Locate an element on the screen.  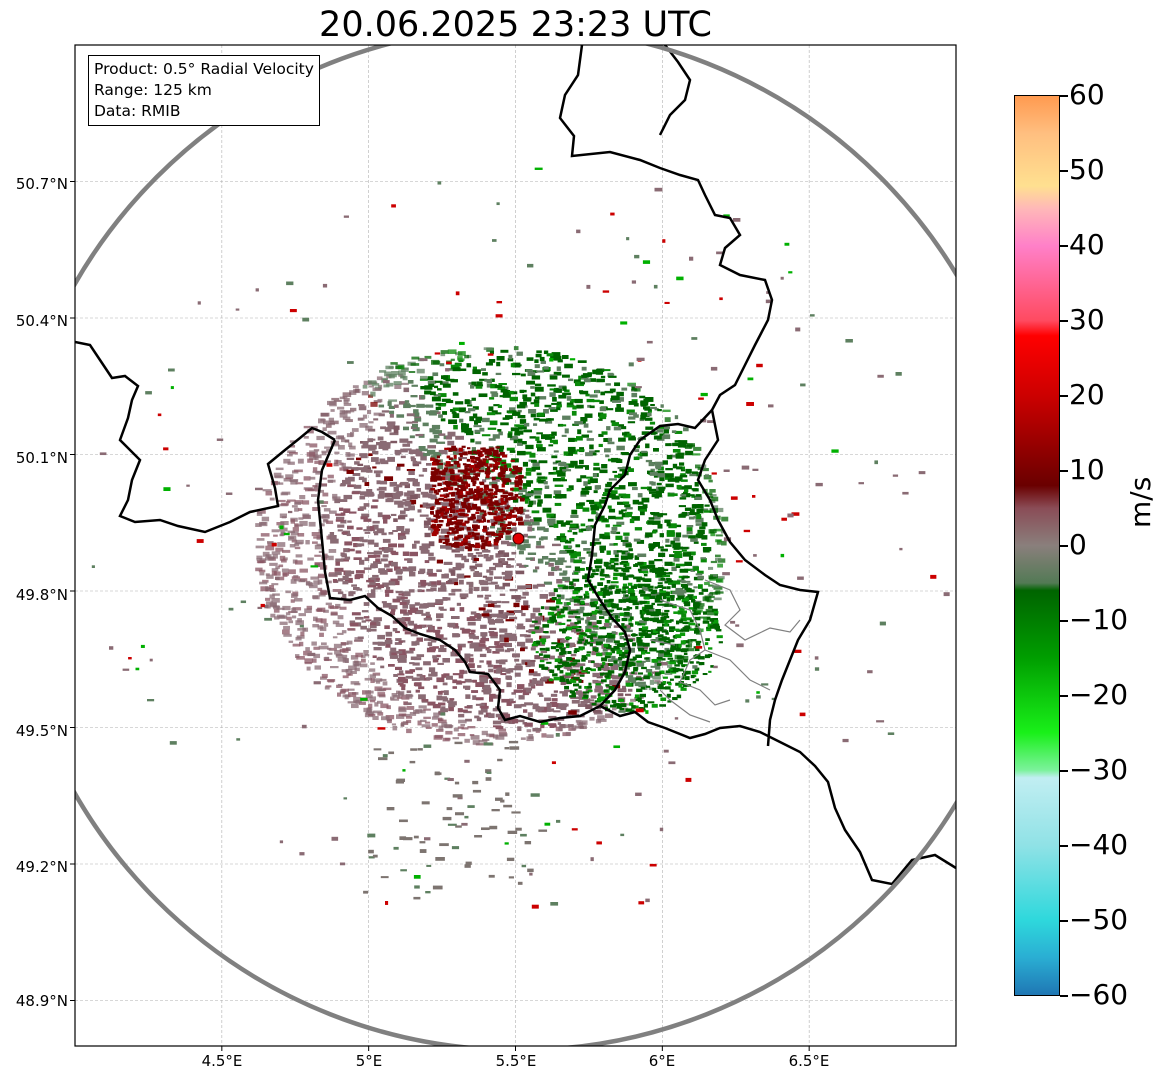
radar-site-marker is located at coordinates (518, 538).